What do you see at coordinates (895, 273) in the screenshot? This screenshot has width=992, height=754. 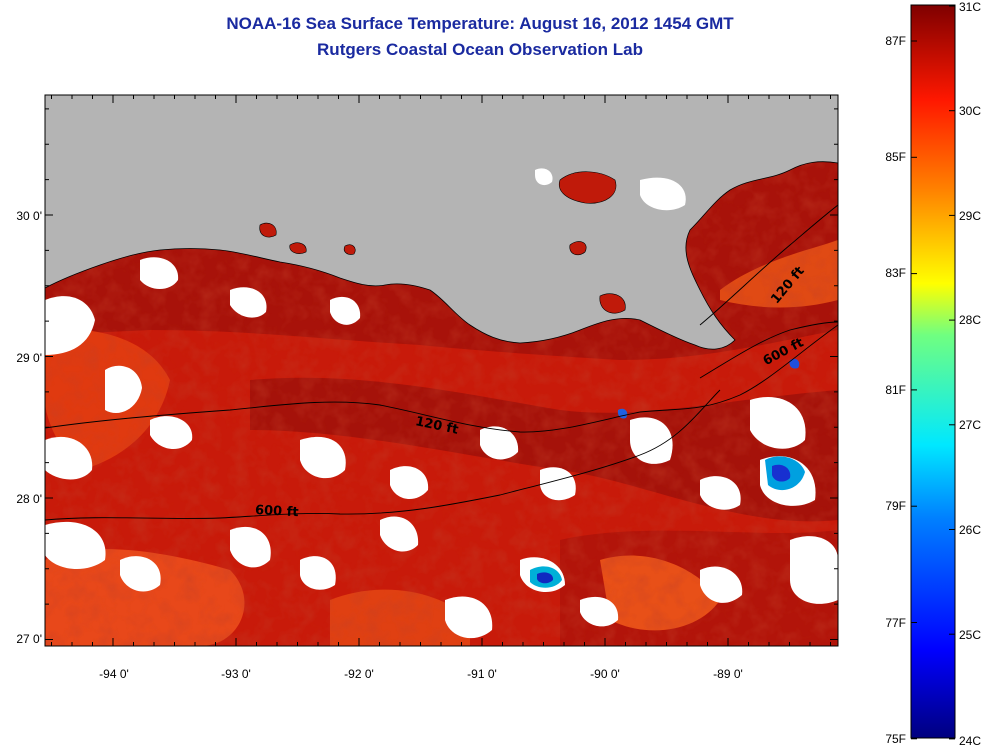 I see `colorbar-f-83: 83F` at bounding box center [895, 273].